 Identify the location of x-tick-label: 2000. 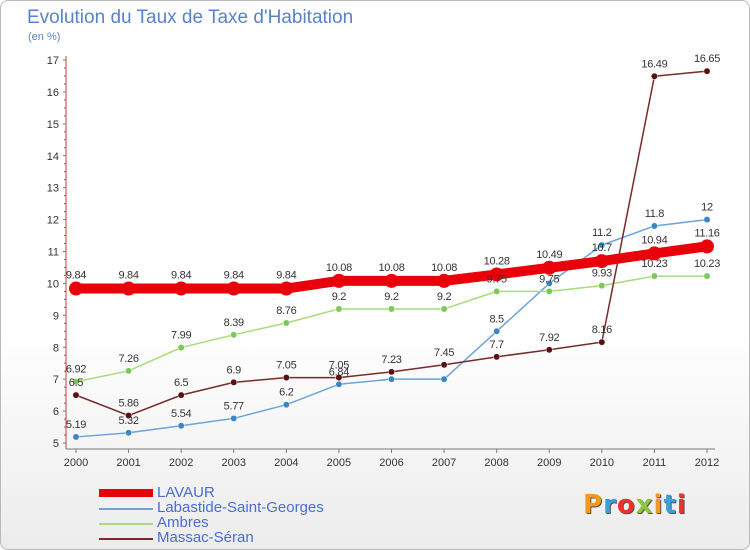
(76, 463).